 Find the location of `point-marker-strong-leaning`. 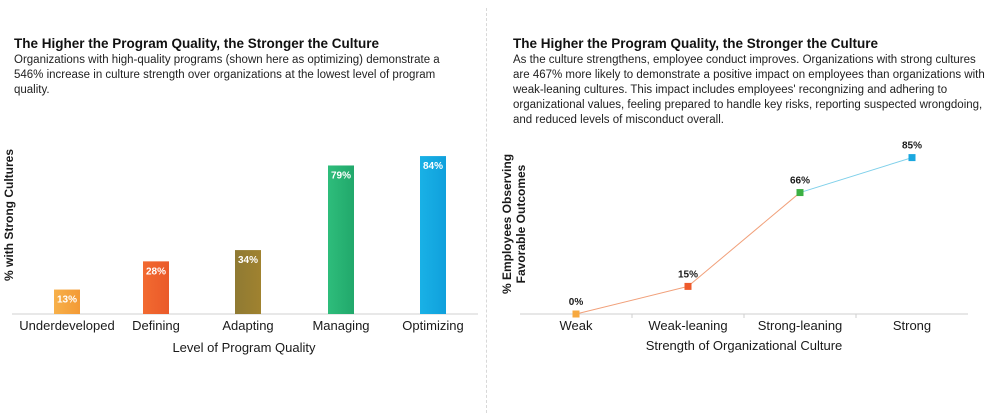

point-marker-strong-leaning is located at coordinates (800, 193).